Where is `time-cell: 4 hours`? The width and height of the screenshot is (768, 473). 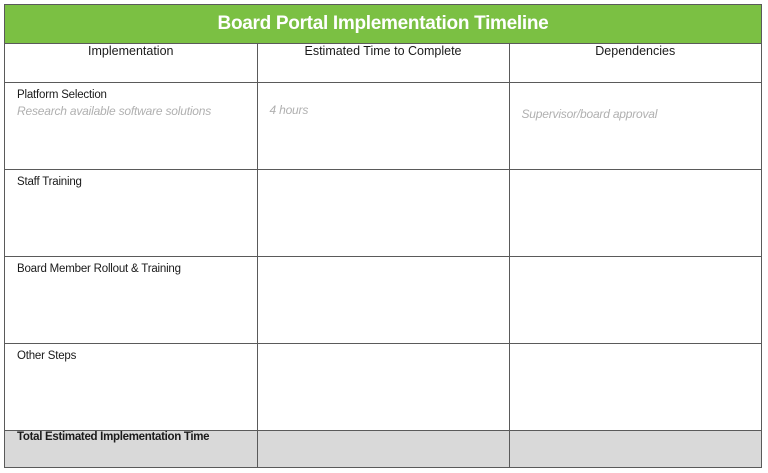
time-cell: 4 hours is located at coordinates (383, 125).